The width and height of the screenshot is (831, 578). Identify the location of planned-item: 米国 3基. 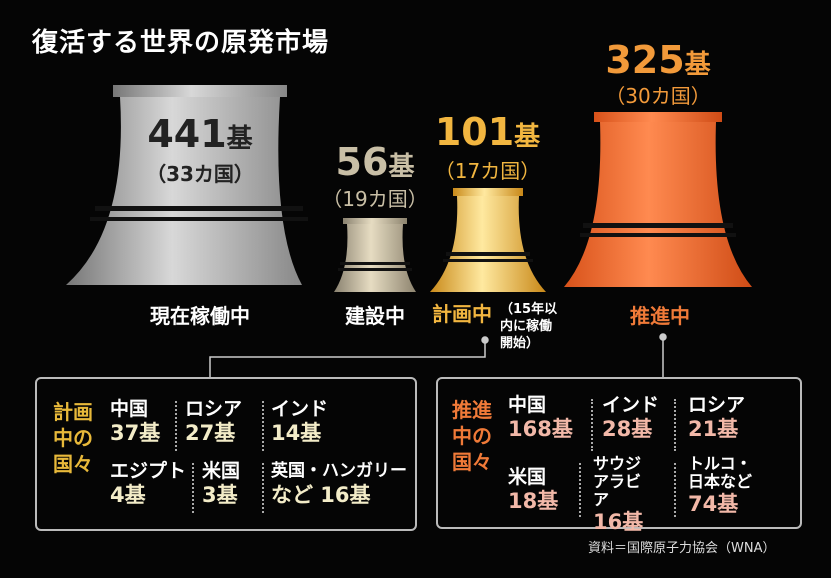
(221, 483).